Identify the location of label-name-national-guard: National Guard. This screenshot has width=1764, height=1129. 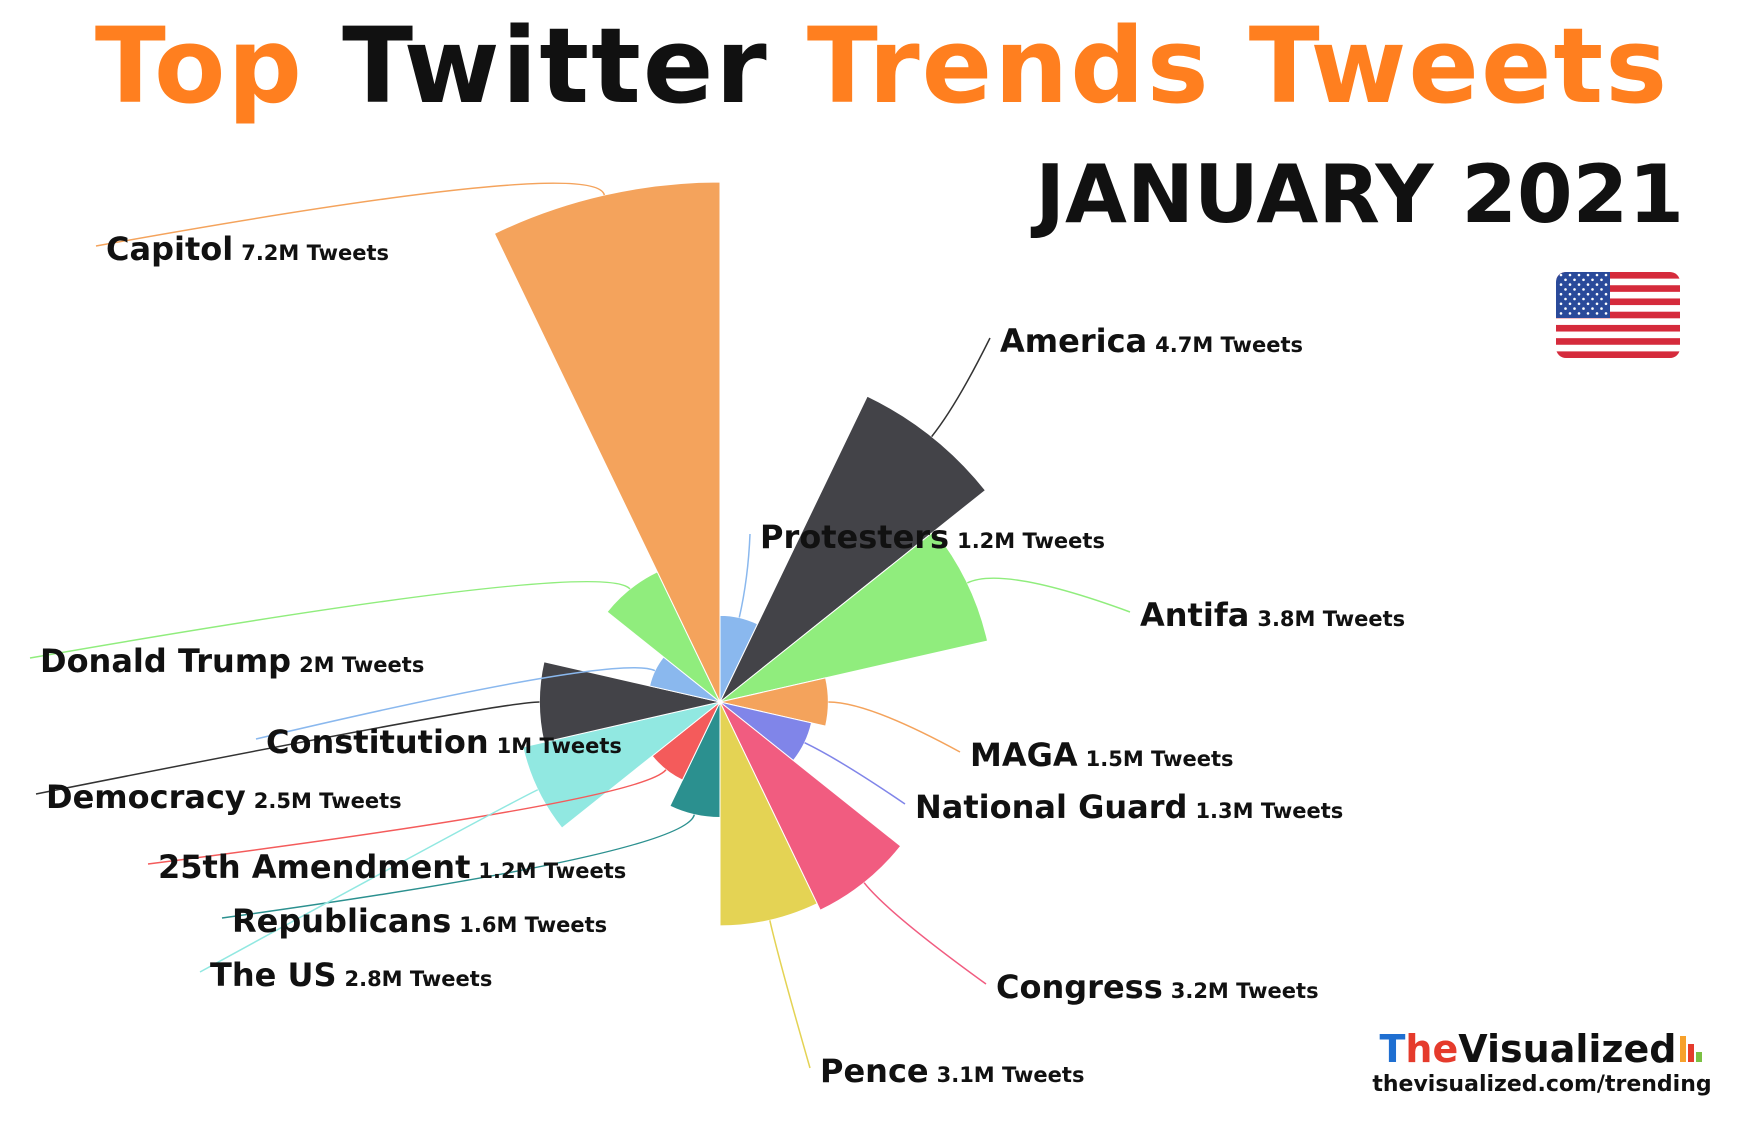
(1051, 807).